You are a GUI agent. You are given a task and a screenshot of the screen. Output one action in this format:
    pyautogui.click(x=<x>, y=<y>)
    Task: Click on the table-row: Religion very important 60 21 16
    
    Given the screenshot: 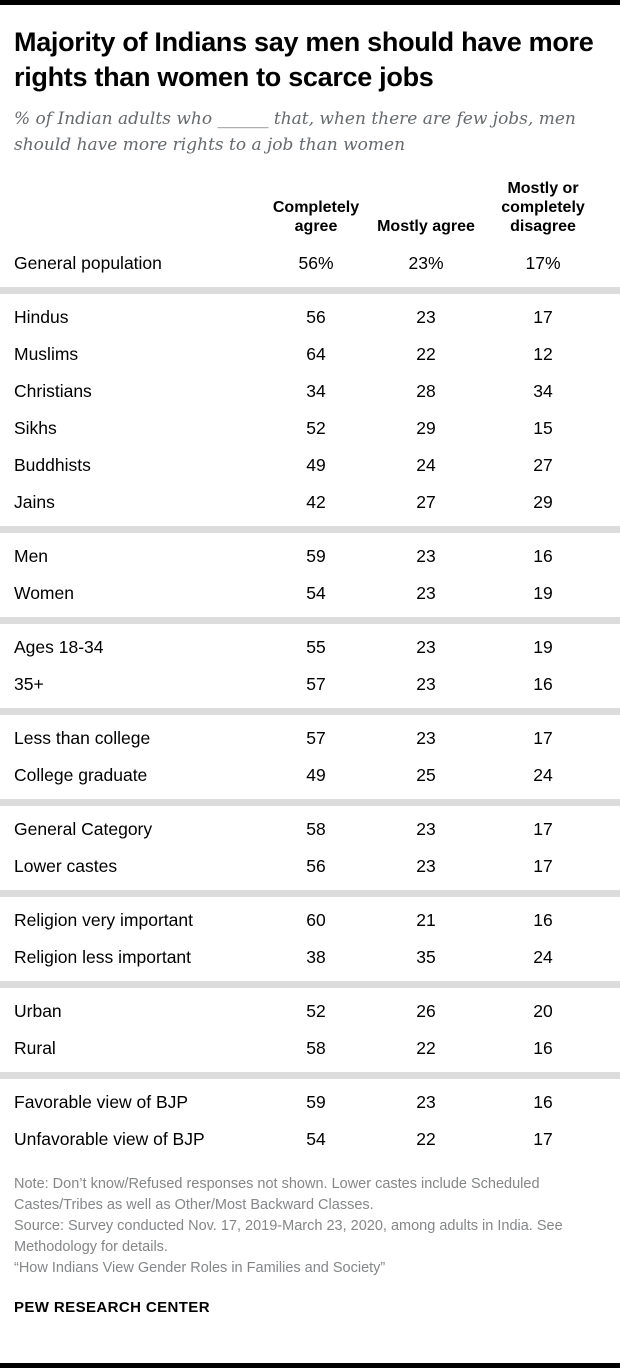 What is the action you would take?
    pyautogui.click(x=310, y=920)
    